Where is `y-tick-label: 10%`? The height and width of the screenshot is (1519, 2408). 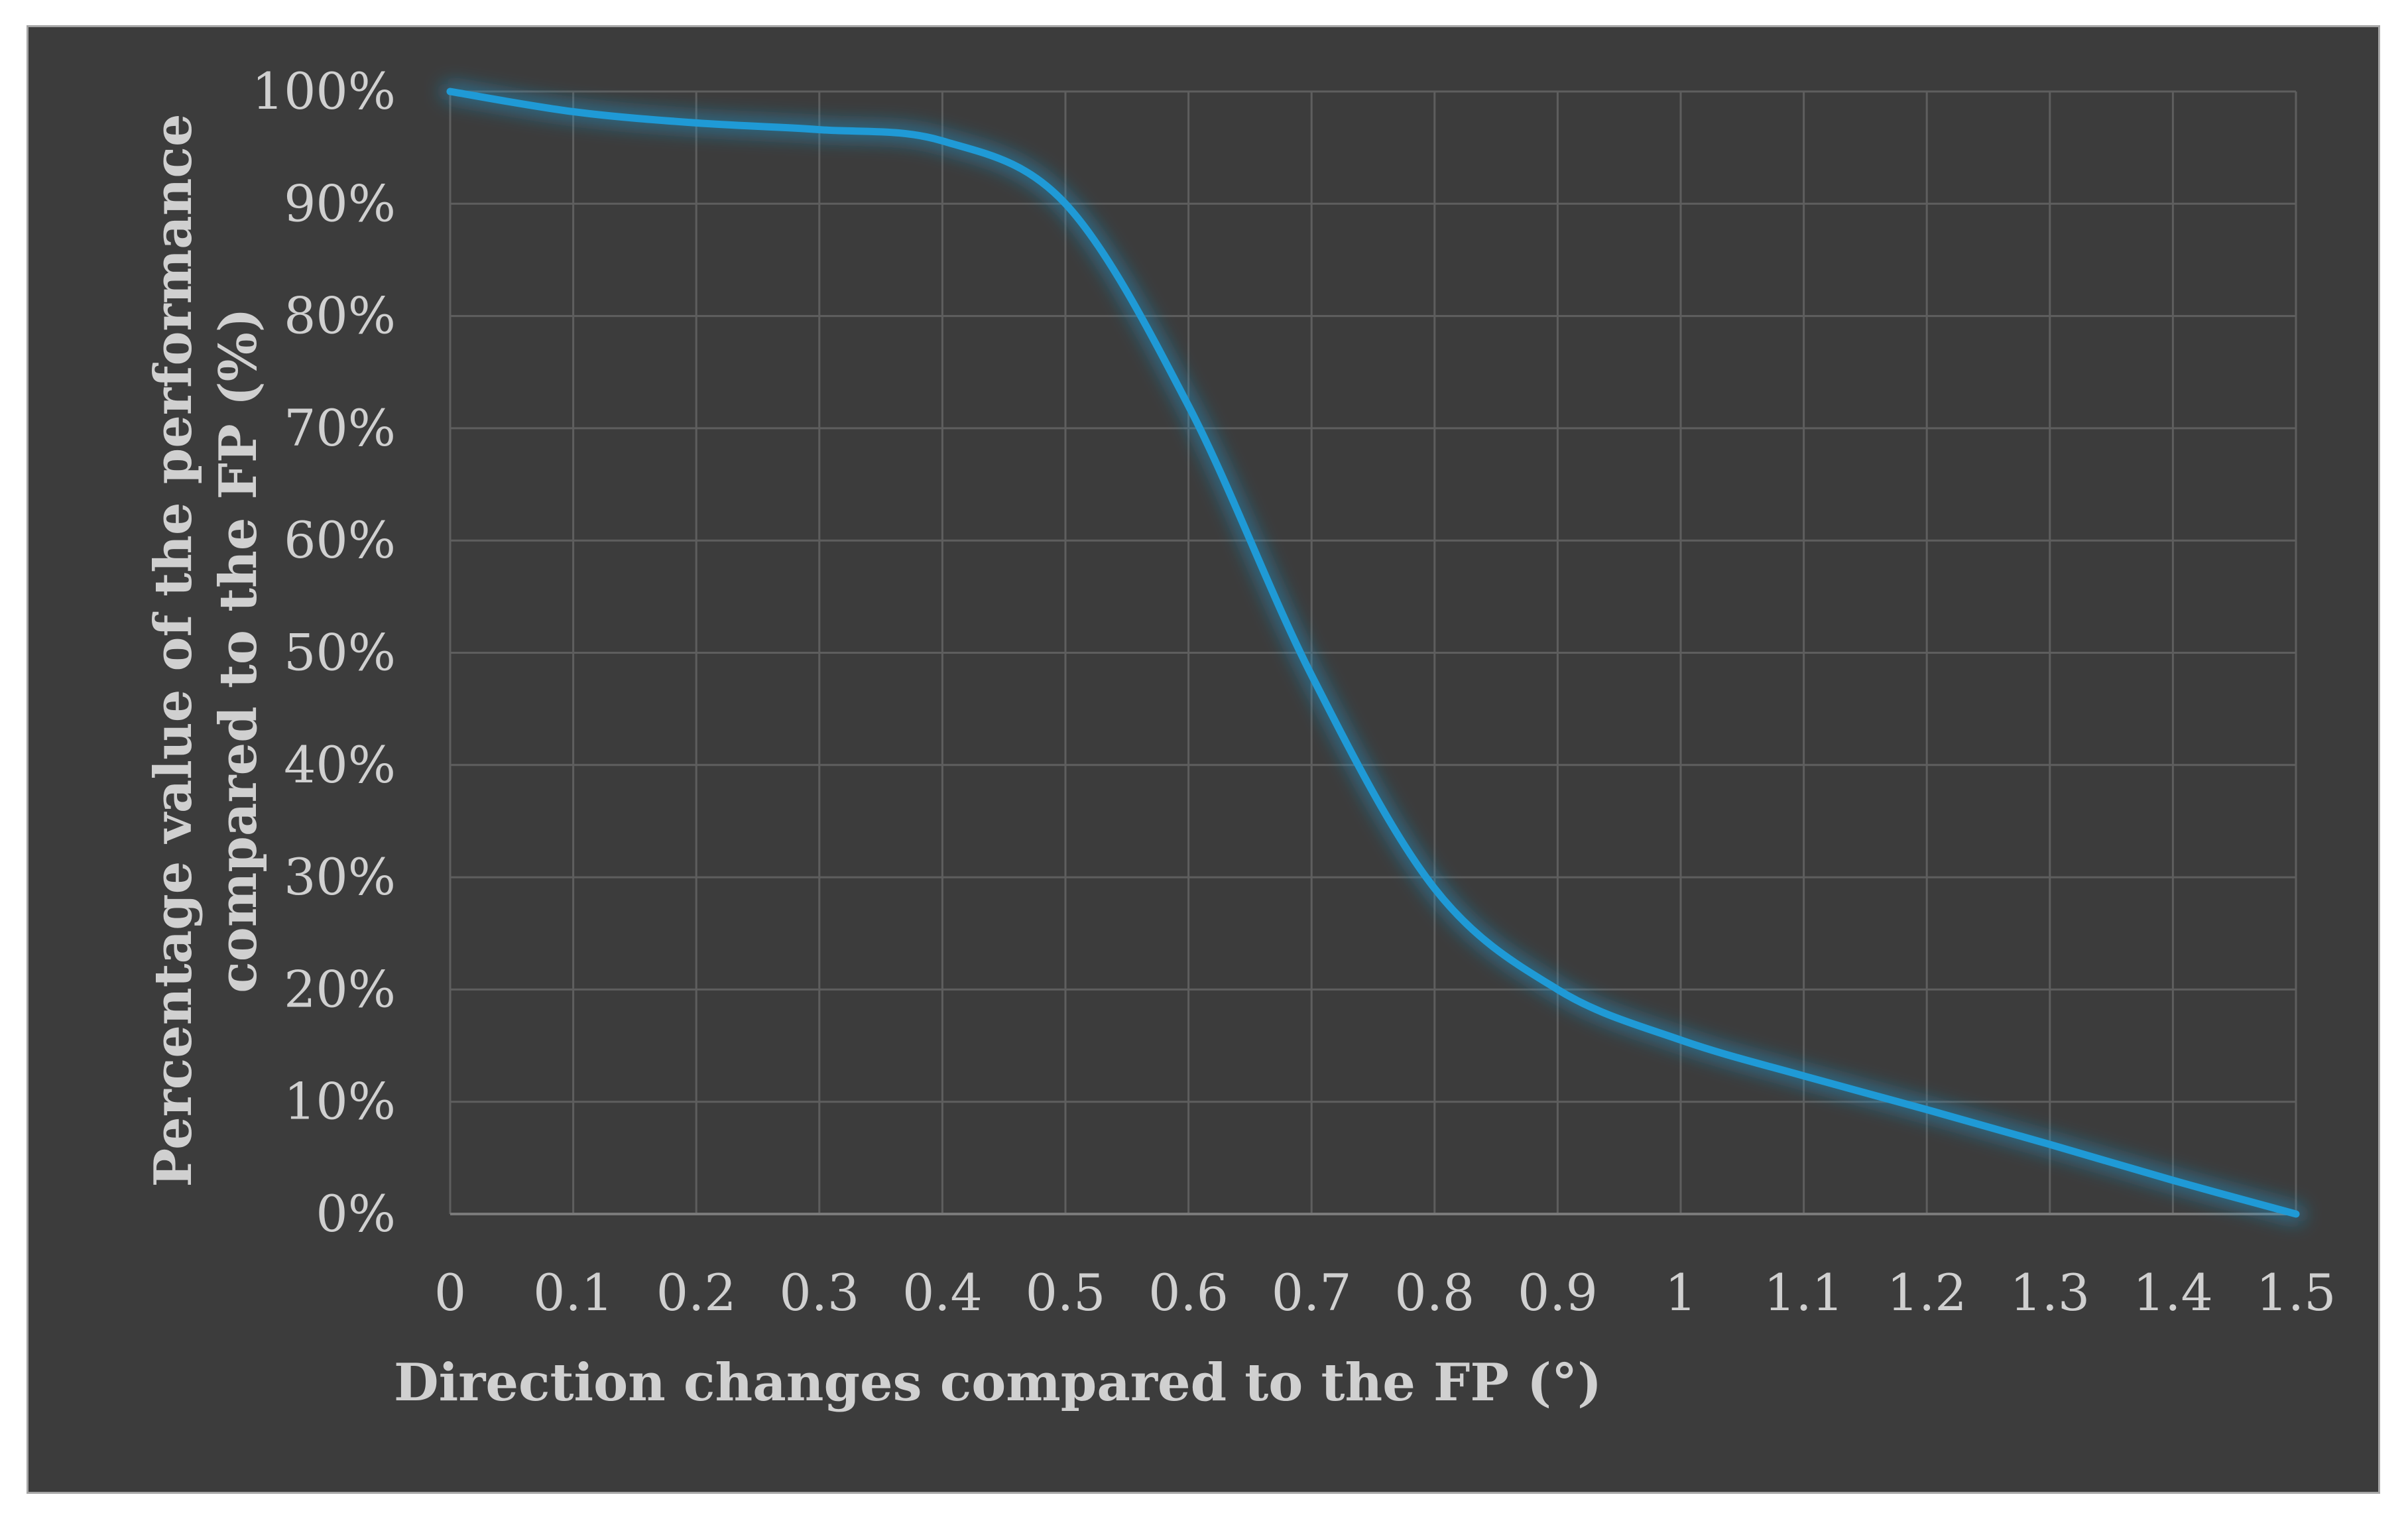 y-tick-label: 10% is located at coordinates (340, 1101).